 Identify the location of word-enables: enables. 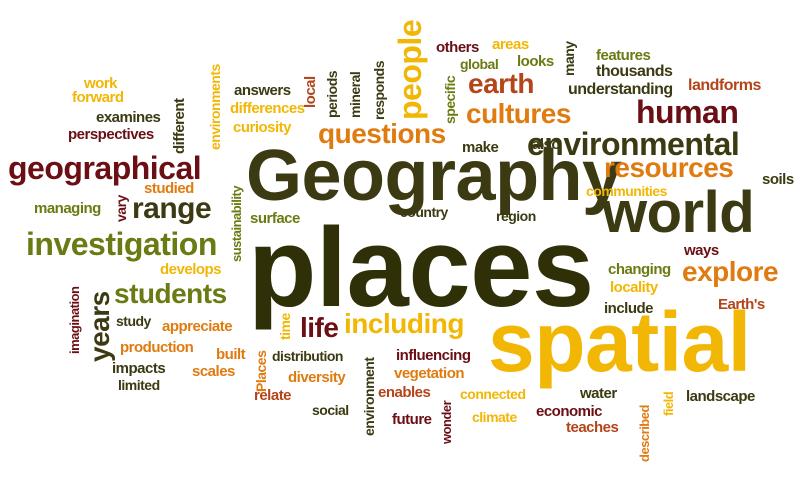
(404, 392).